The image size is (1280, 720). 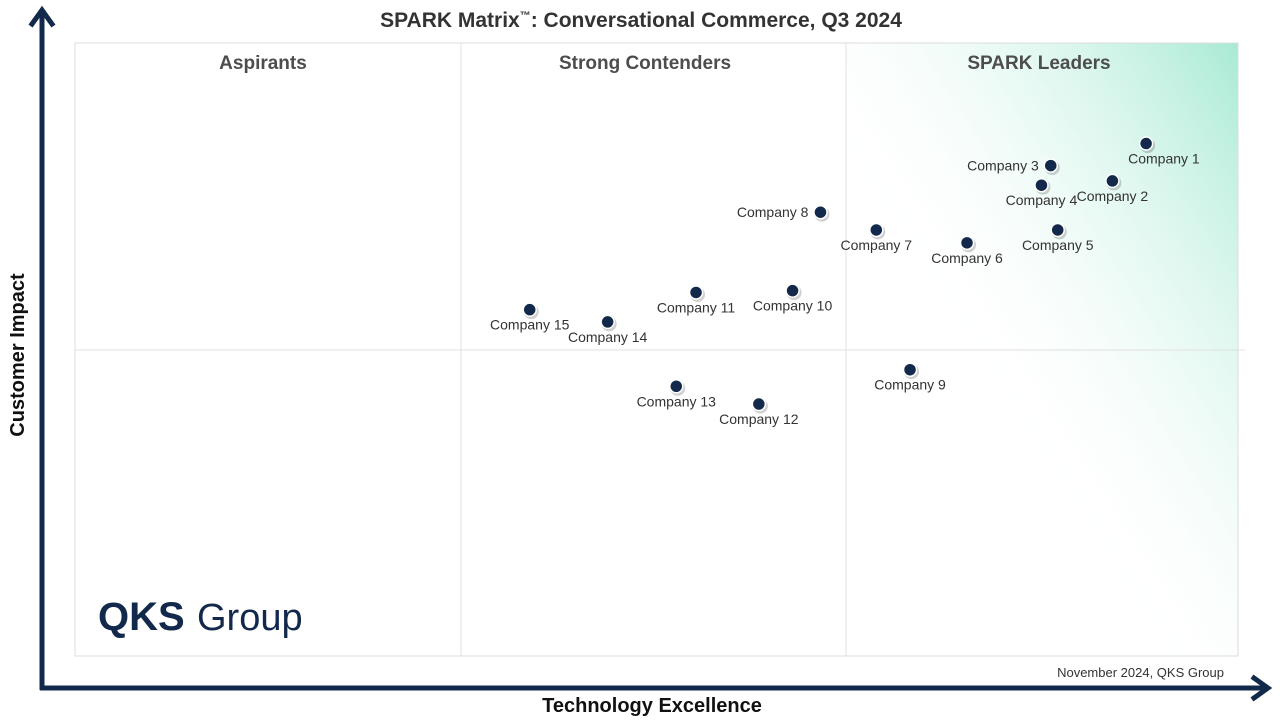 What do you see at coordinates (1058, 245) in the screenshot?
I see `point-label-company-5: Company 5` at bounding box center [1058, 245].